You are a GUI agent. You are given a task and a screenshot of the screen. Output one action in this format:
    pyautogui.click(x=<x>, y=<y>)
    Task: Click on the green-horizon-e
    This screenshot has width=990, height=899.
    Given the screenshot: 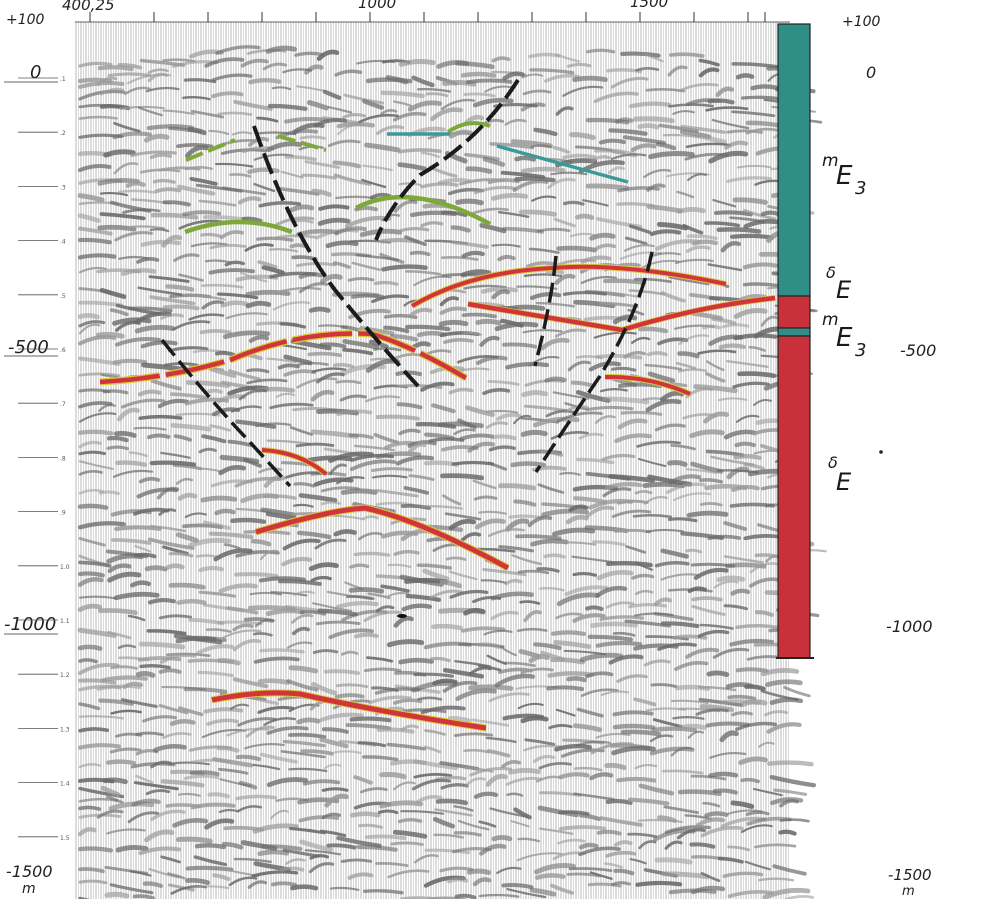 What is the action you would take?
    pyautogui.click(x=468, y=127)
    